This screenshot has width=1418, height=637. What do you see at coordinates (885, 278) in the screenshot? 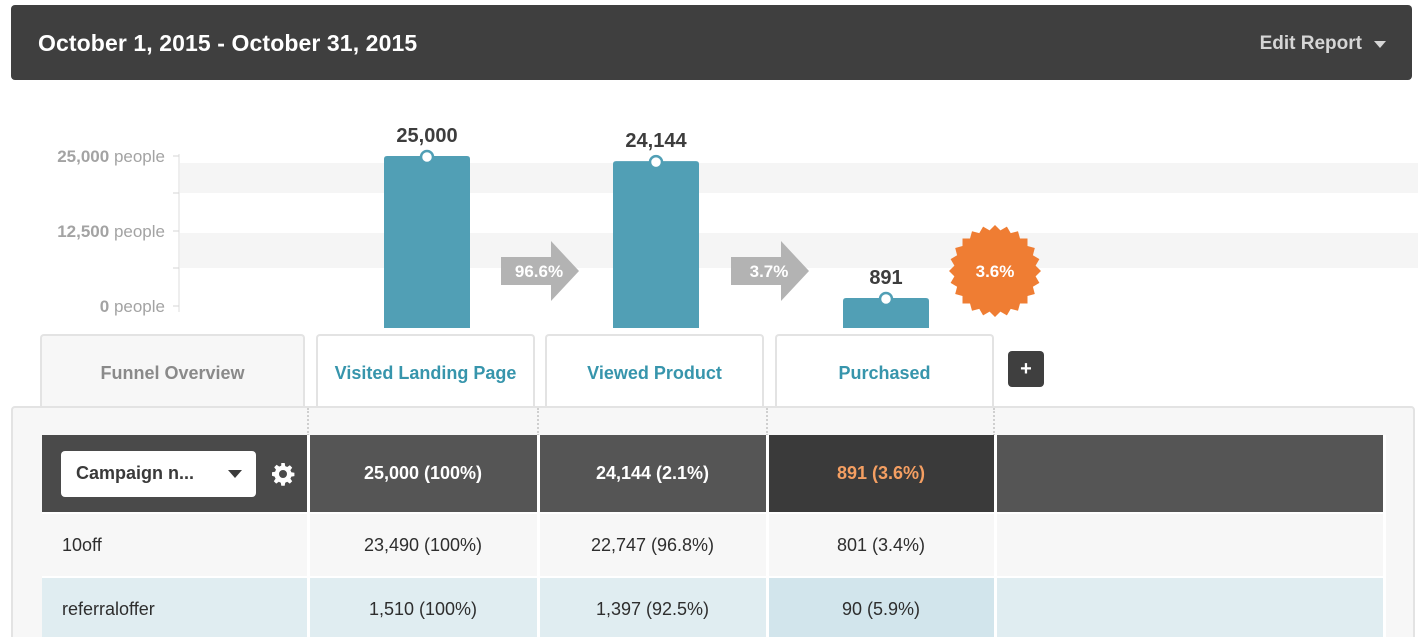
I see `bar-value-label: 891` at bounding box center [885, 278].